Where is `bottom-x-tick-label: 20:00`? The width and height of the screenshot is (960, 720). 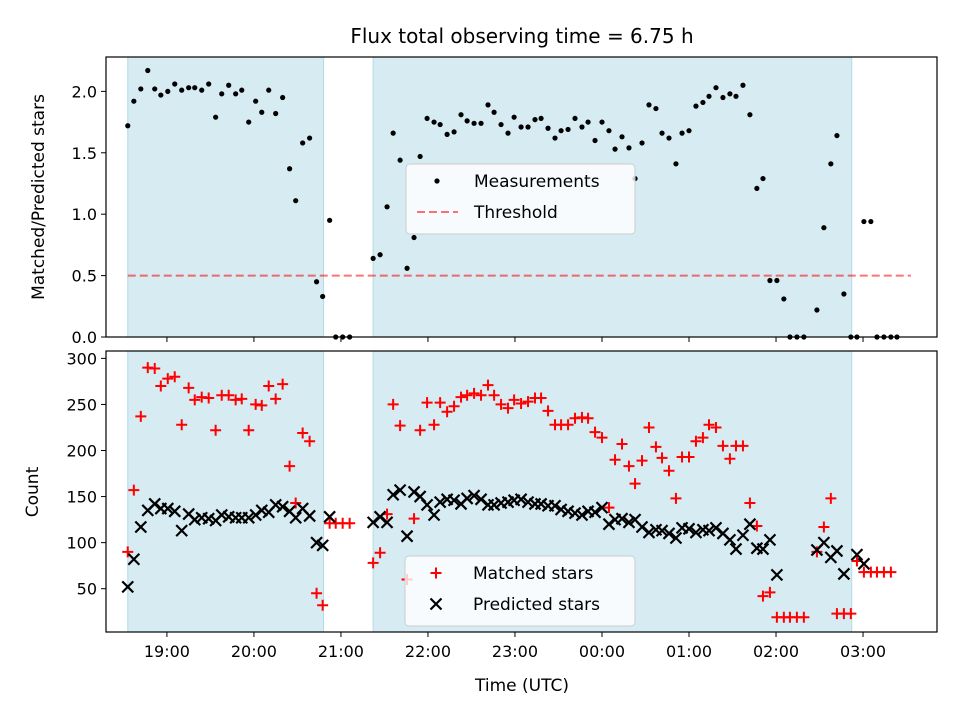 bottom-x-tick-label: 20:00 is located at coordinates (254, 651).